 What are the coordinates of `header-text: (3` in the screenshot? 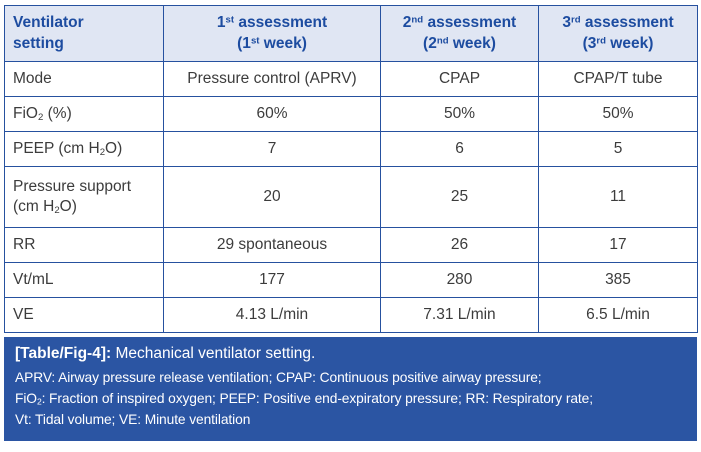 It's located at (589, 43).